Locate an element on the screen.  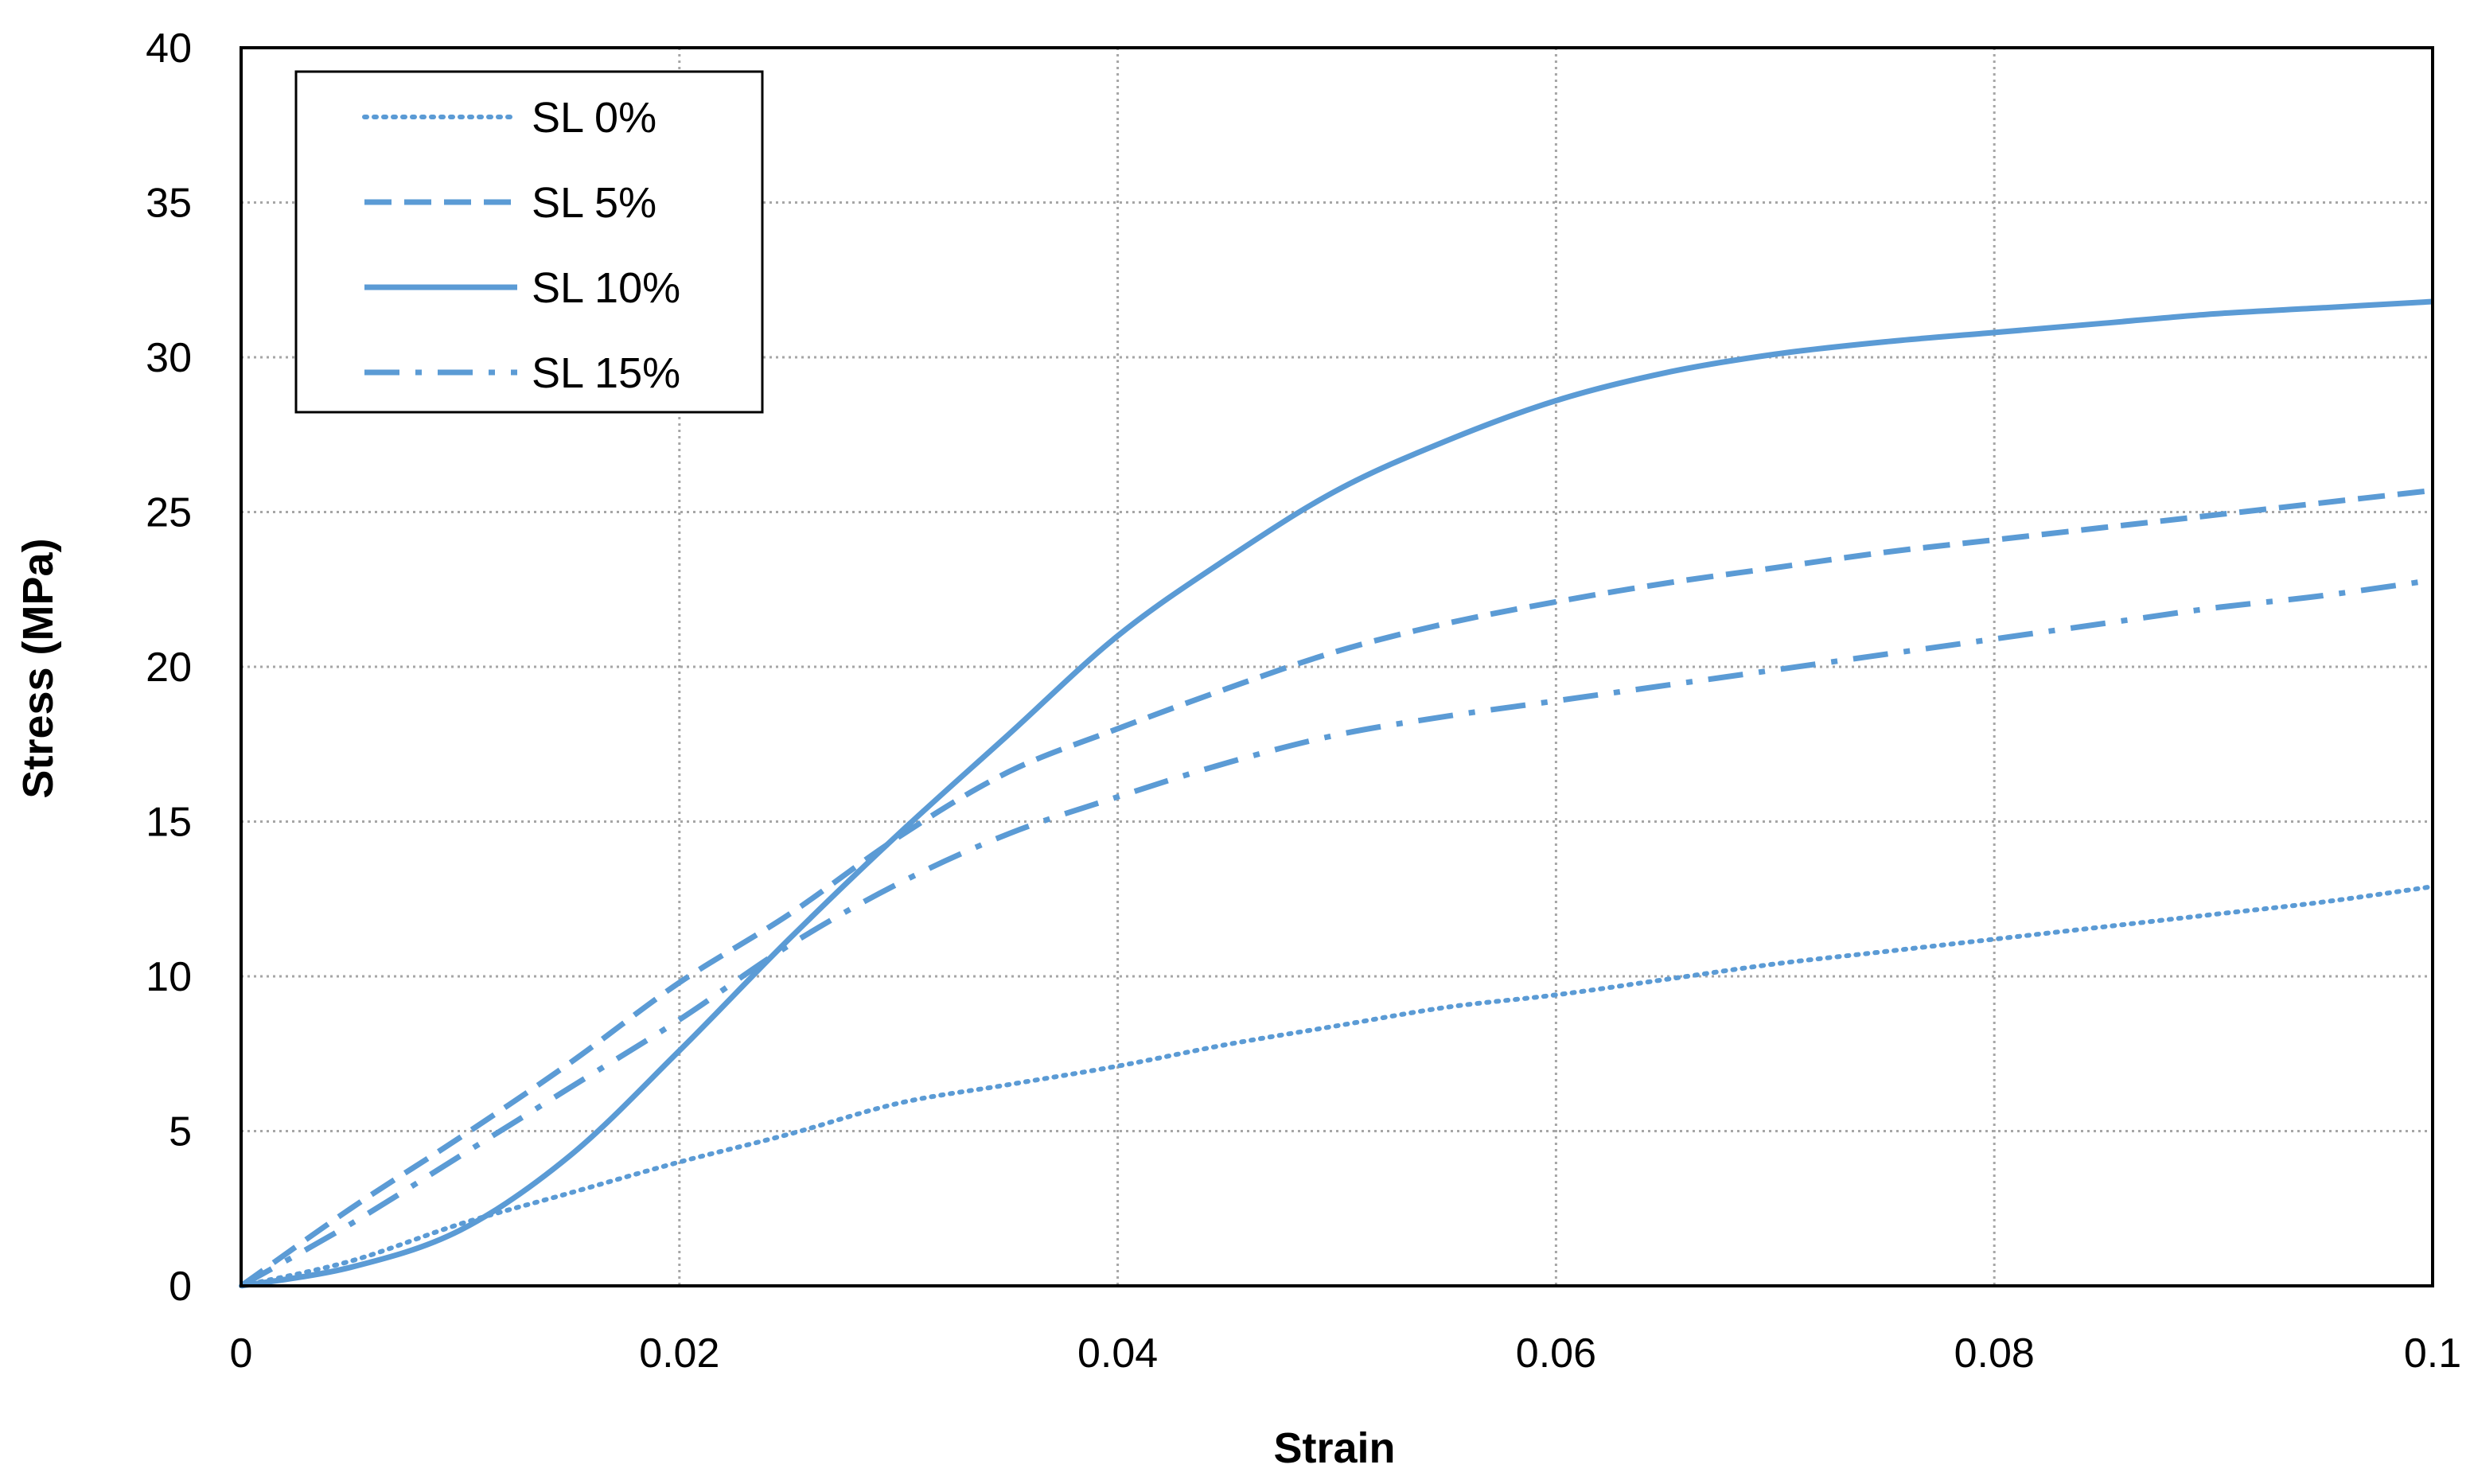
x-tick-label: 0.06 is located at coordinates (1556, 1353).